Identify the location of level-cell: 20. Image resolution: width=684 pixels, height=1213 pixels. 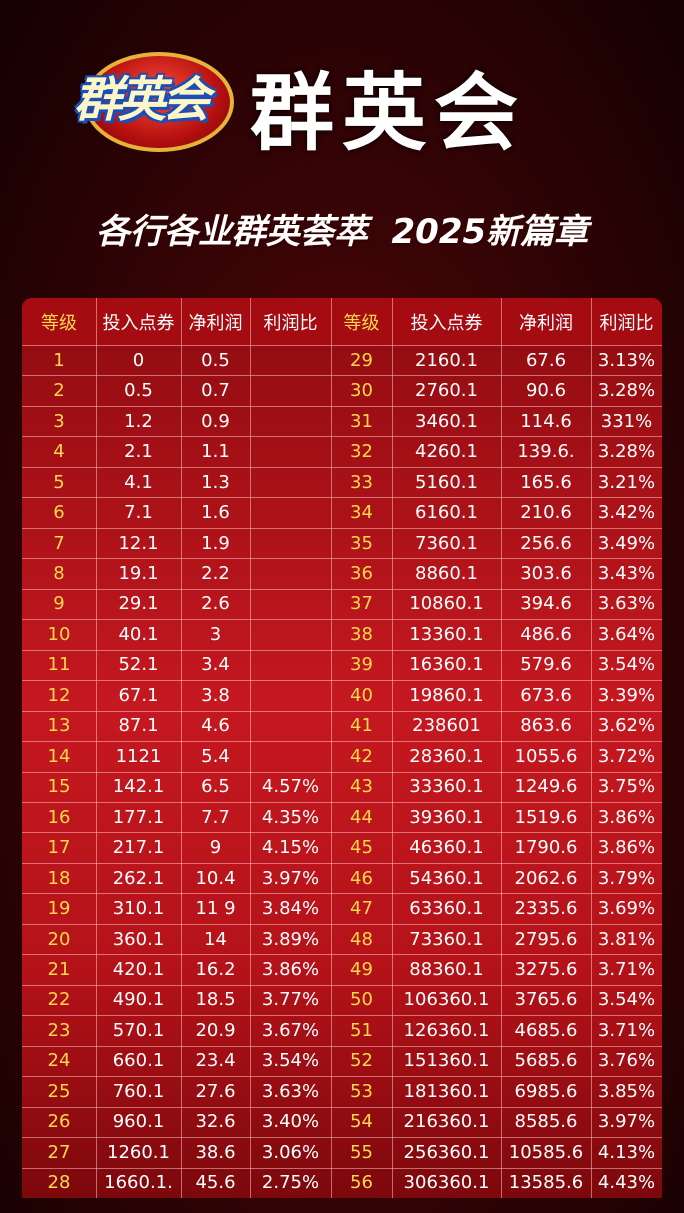
(59, 939).